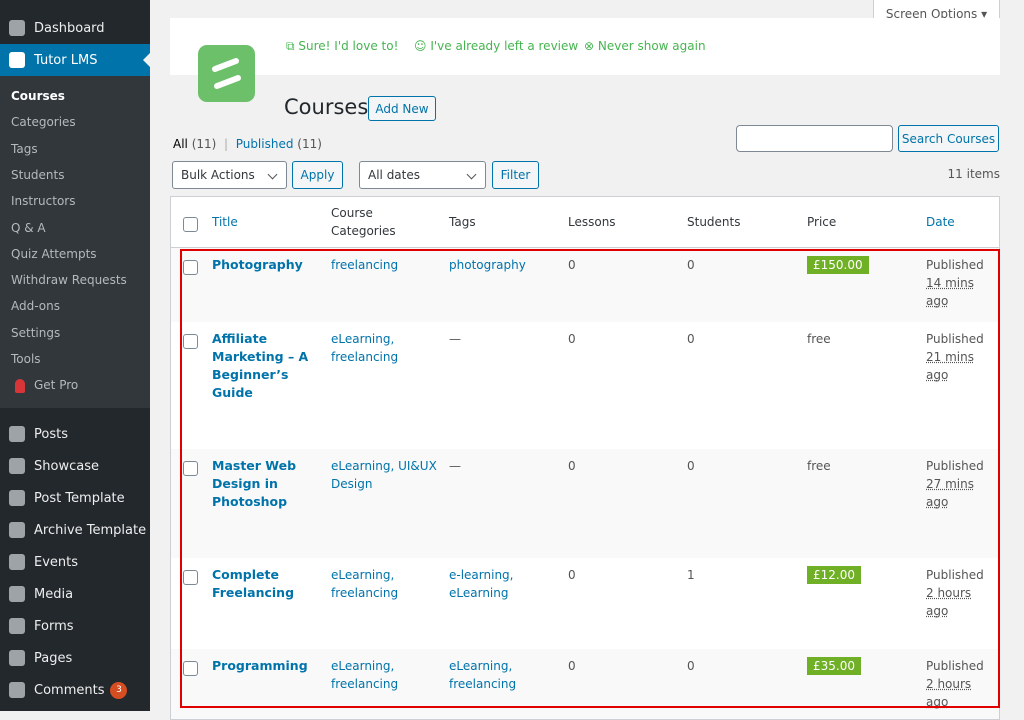  I want to click on menu-item: Showcase, so click(75, 466).